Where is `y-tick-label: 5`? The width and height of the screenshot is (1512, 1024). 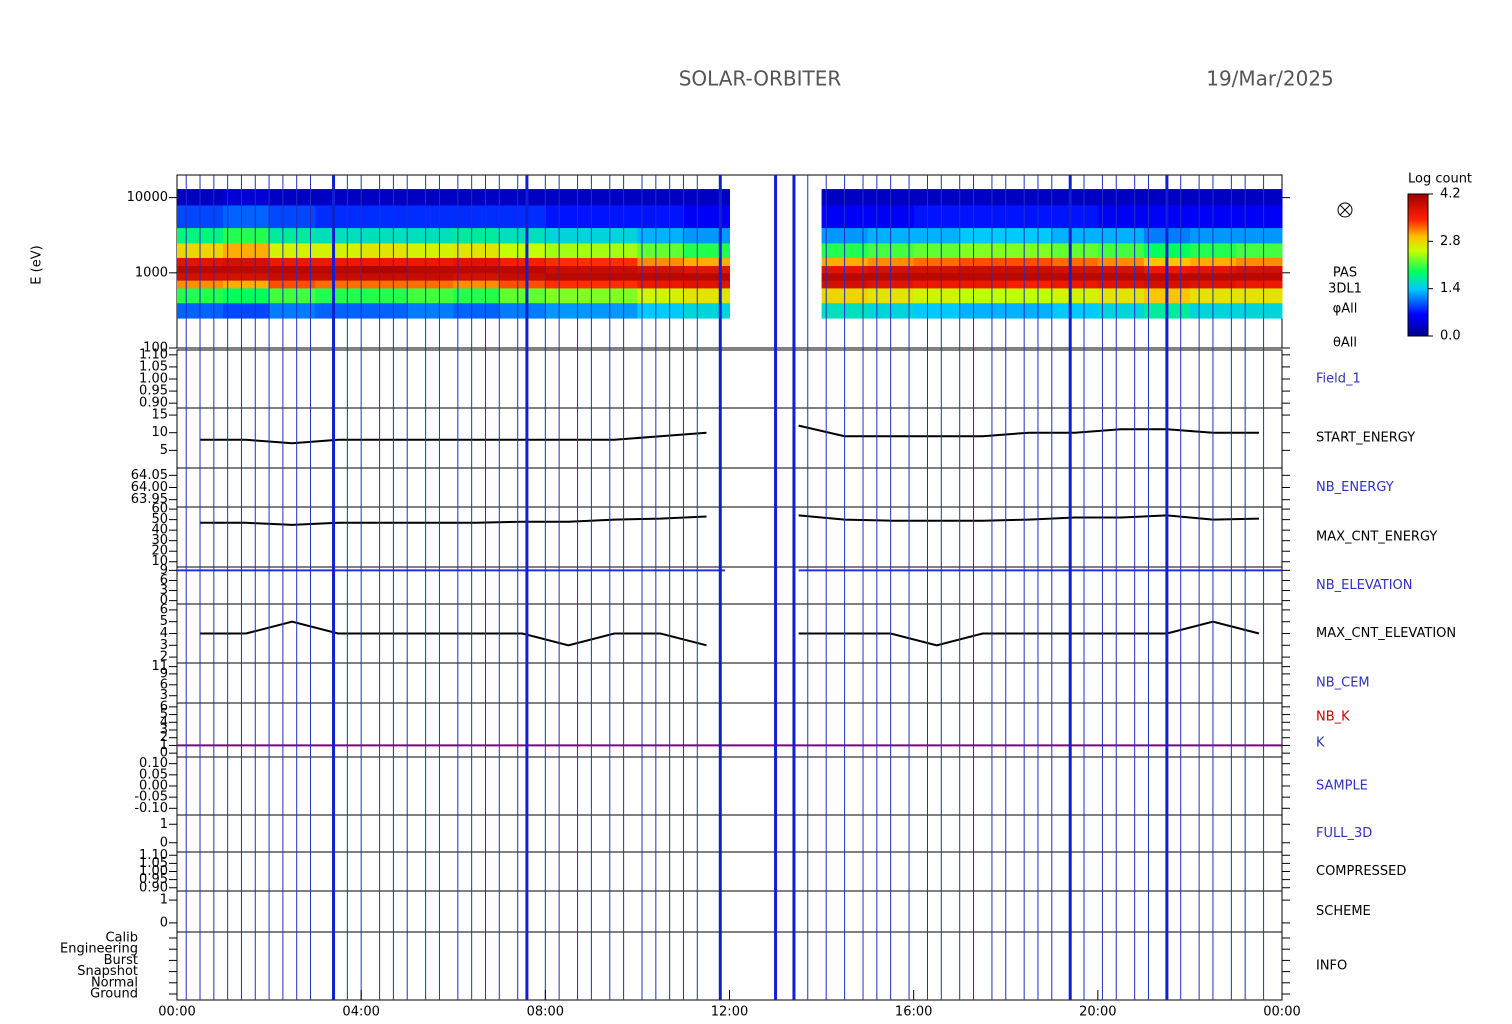
y-tick-label: 5 is located at coordinates (164, 450).